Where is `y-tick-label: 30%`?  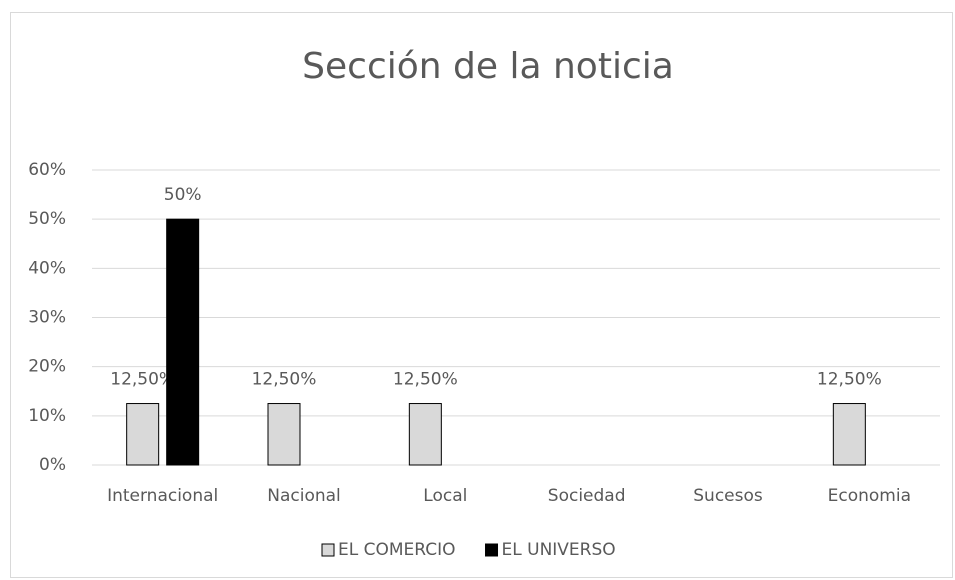 y-tick-label: 30% is located at coordinates (47, 318).